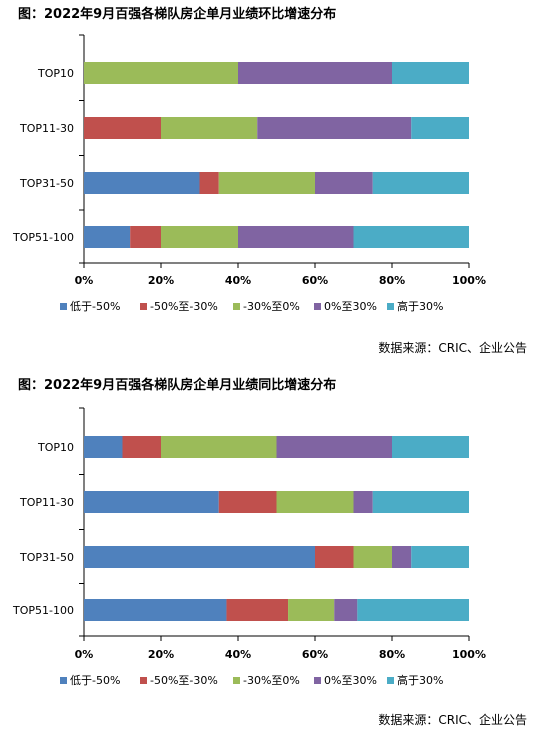 The height and width of the screenshot is (741, 538). What do you see at coordinates (177, 14) in the screenshot?
I see `chart-title: 图：2022年9月百强各梯队房企单月业绩环比增速分布` at bounding box center [177, 14].